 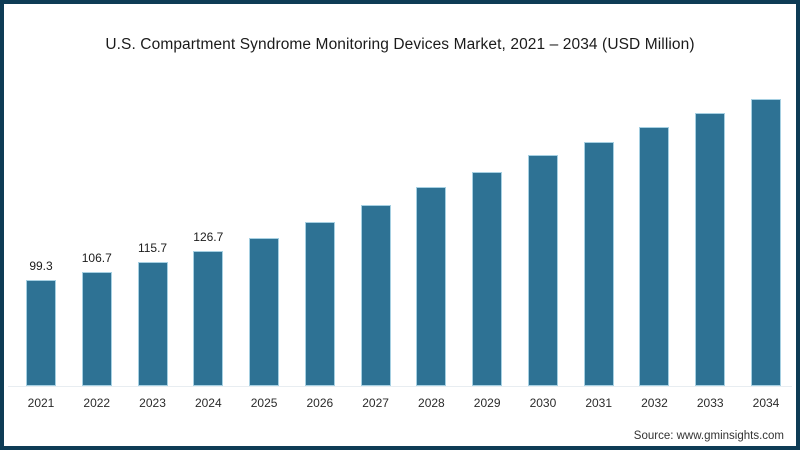 I want to click on x-tick-2027: 2027, so click(x=375, y=403).